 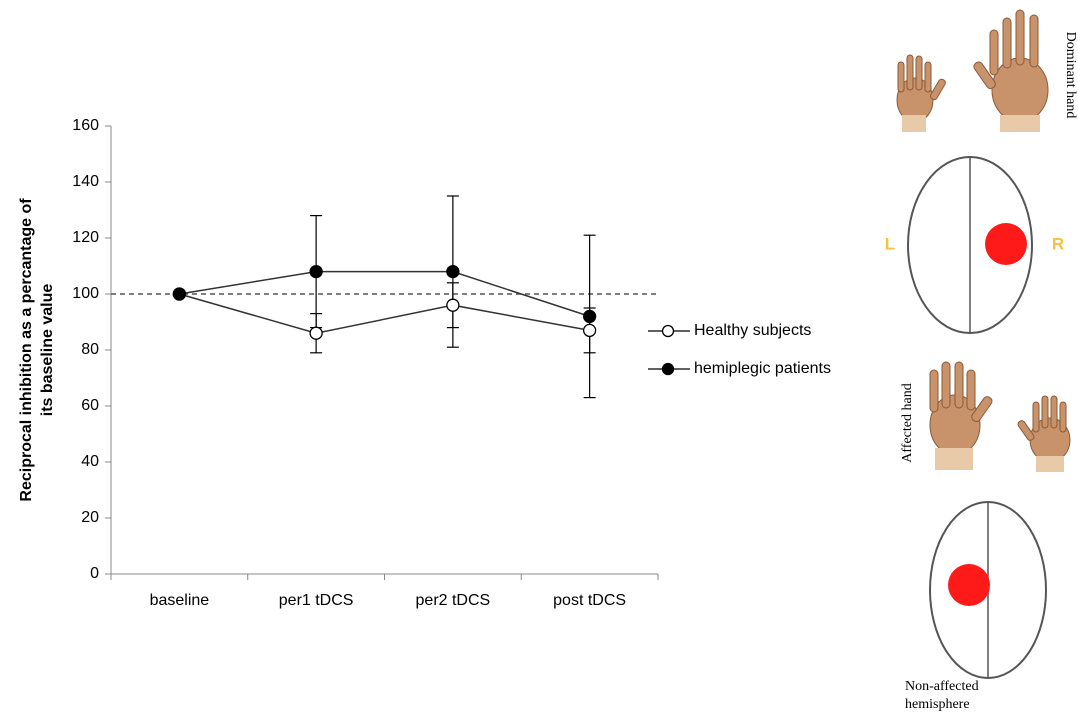 What do you see at coordinates (762, 368) in the screenshot?
I see `legend-label: hemiplegic patients` at bounding box center [762, 368].